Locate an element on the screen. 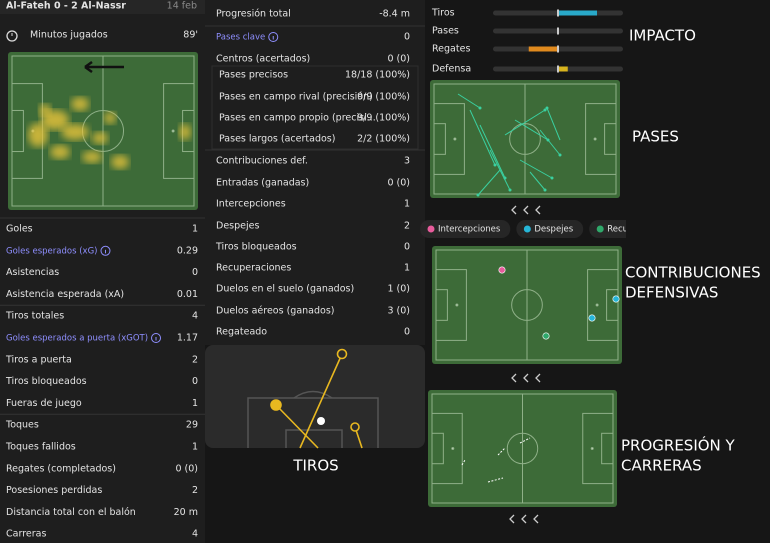 The image size is (770, 543). section-title: CARRERAS is located at coordinates (661, 466).